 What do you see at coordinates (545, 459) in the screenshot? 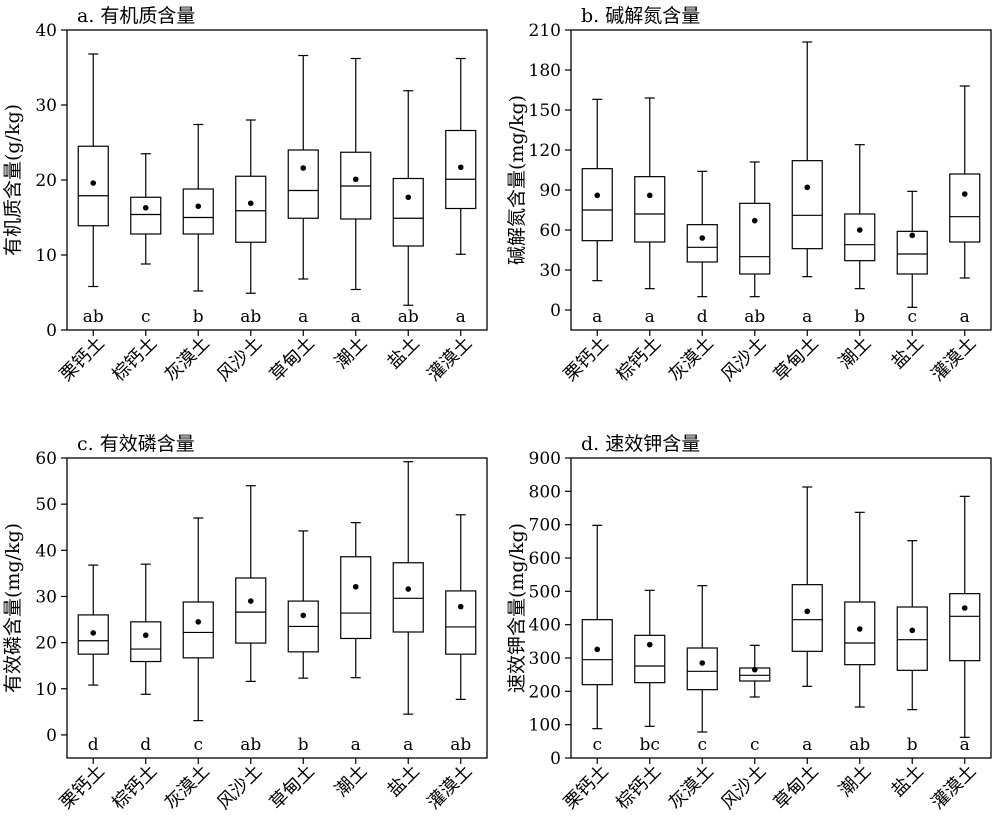
I see `y-tick-label: 900` at bounding box center [545, 459].